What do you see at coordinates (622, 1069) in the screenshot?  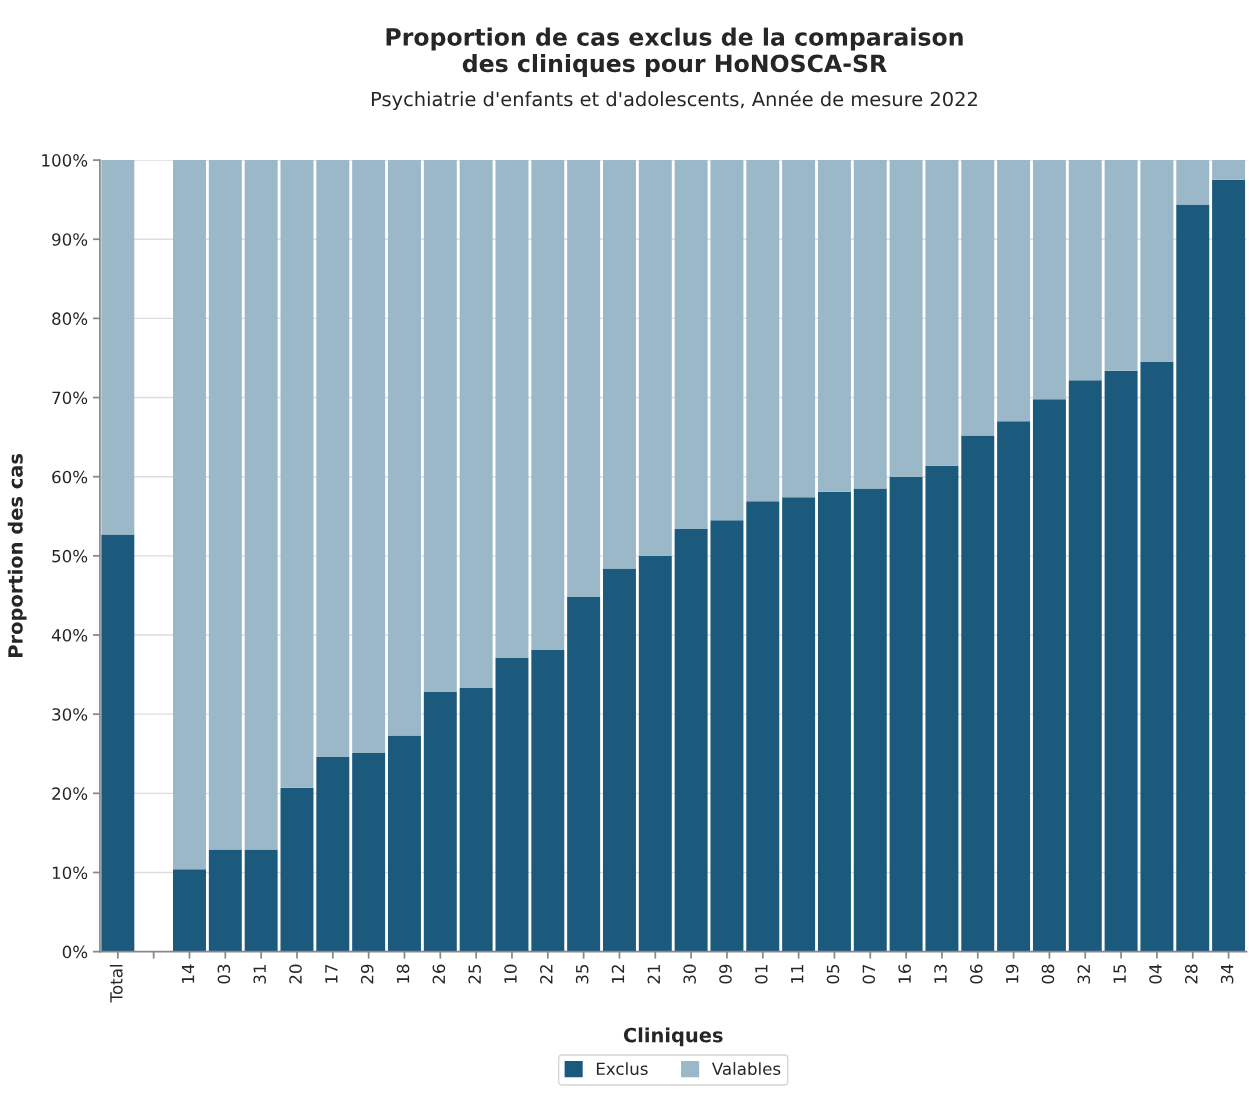 I see `legend-label: Exclus` at bounding box center [622, 1069].